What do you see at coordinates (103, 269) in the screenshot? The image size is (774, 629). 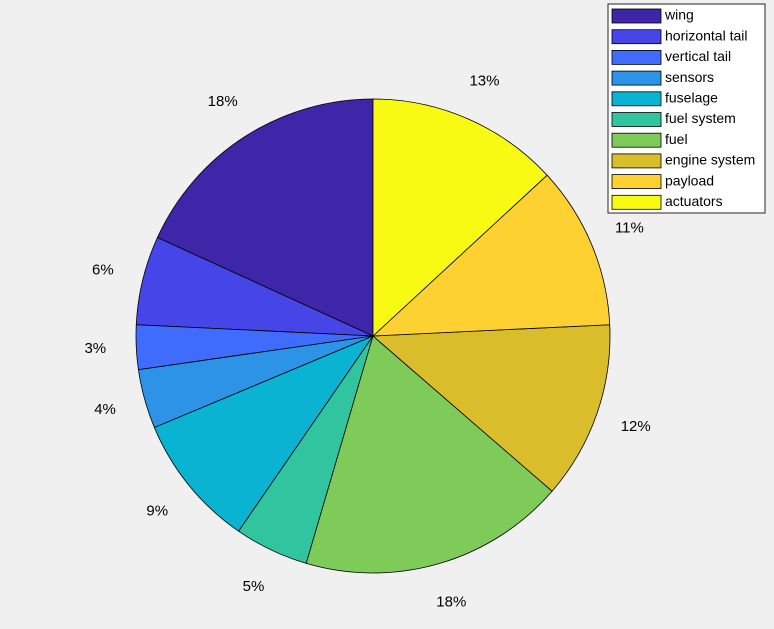 I see `slice-label: 6%` at bounding box center [103, 269].